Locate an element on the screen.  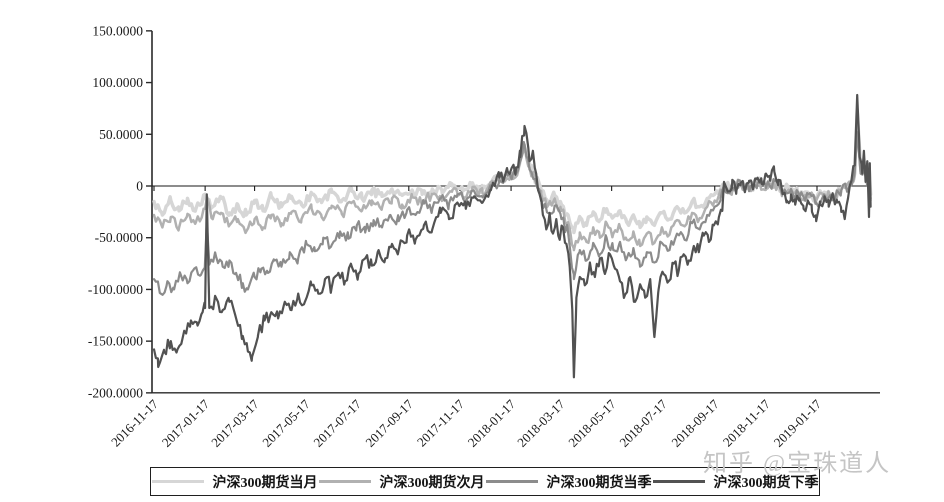
x-tick-label: 2018-07-17 is located at coordinates (643, 423).